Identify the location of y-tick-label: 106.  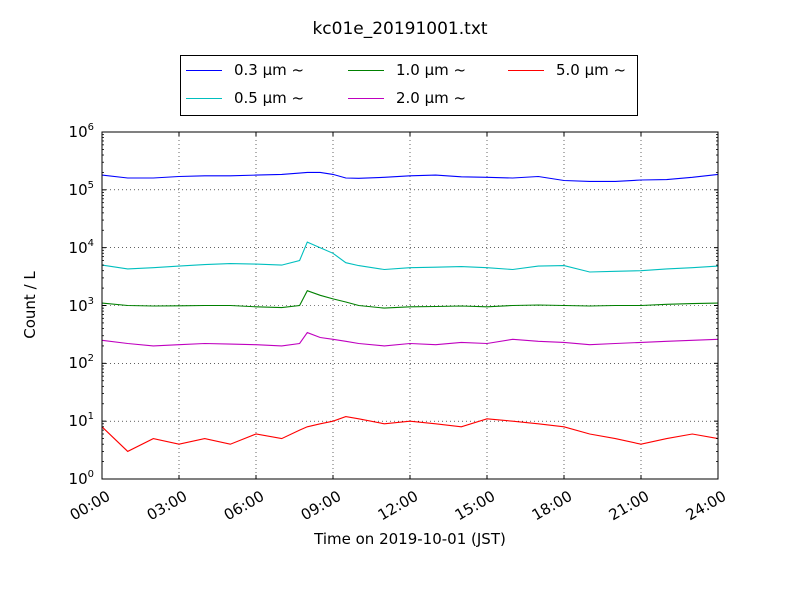
(74, 131).